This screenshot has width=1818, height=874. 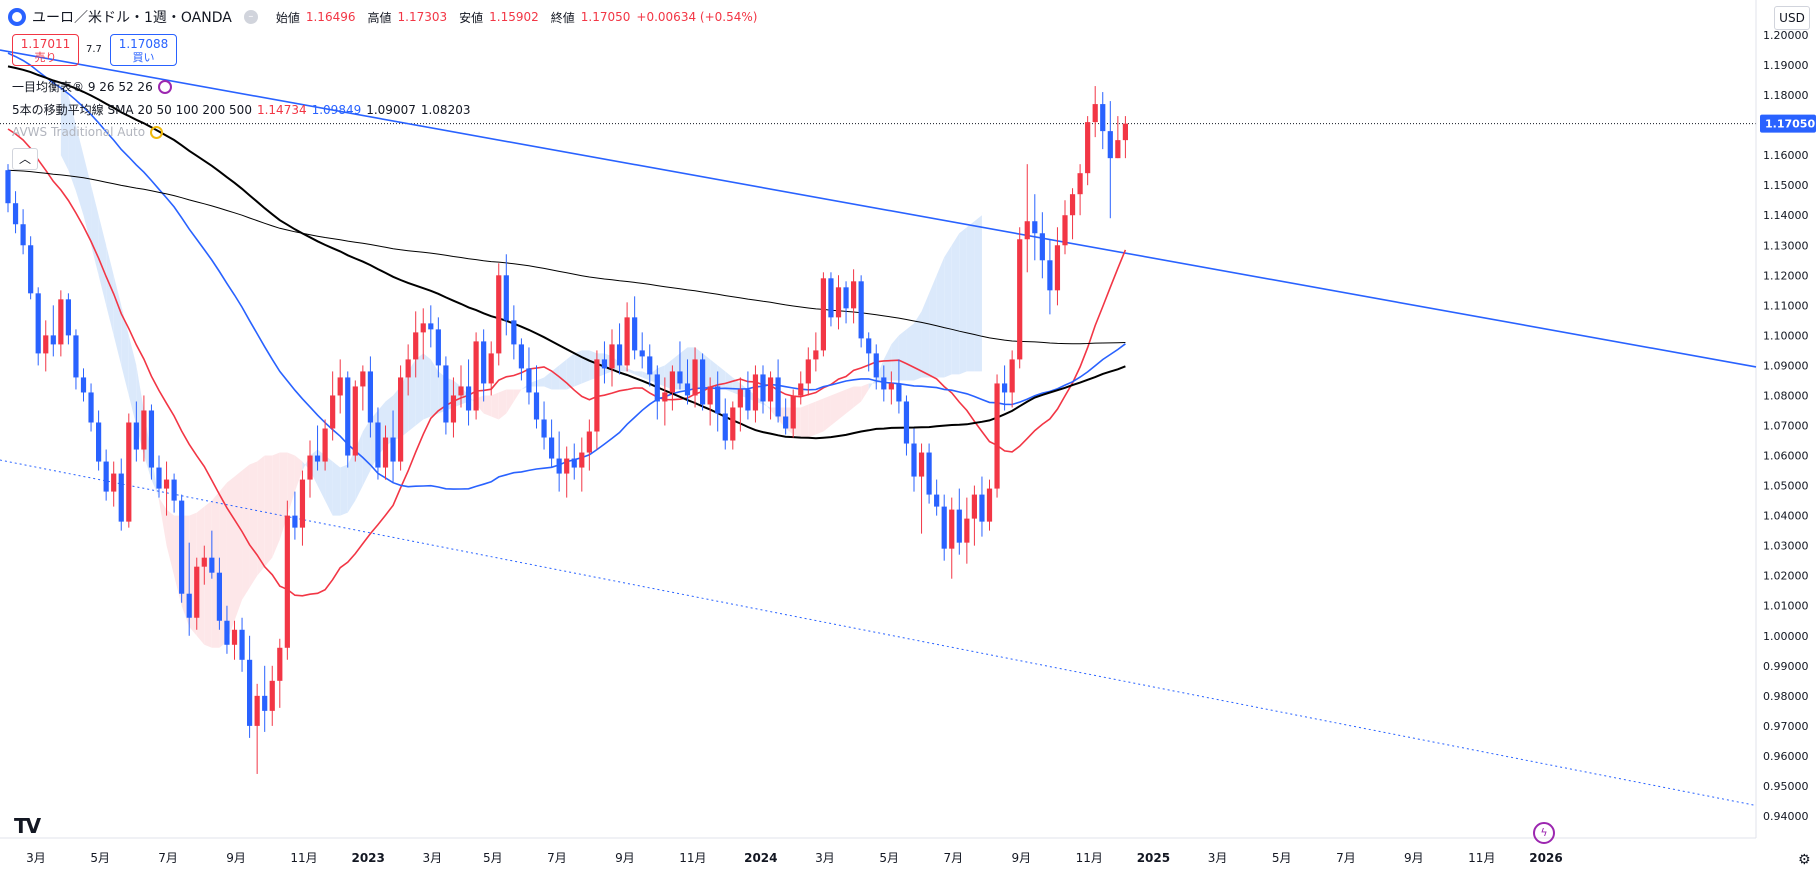 What do you see at coordinates (471, 17) in the screenshot?
I see `low-label: 安値` at bounding box center [471, 17].